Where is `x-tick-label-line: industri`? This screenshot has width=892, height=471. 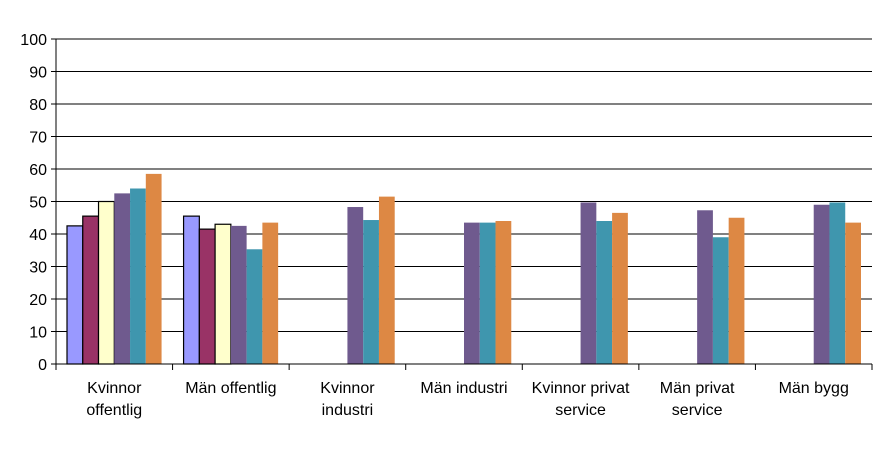 x-tick-label-line: industri is located at coordinates (348, 410).